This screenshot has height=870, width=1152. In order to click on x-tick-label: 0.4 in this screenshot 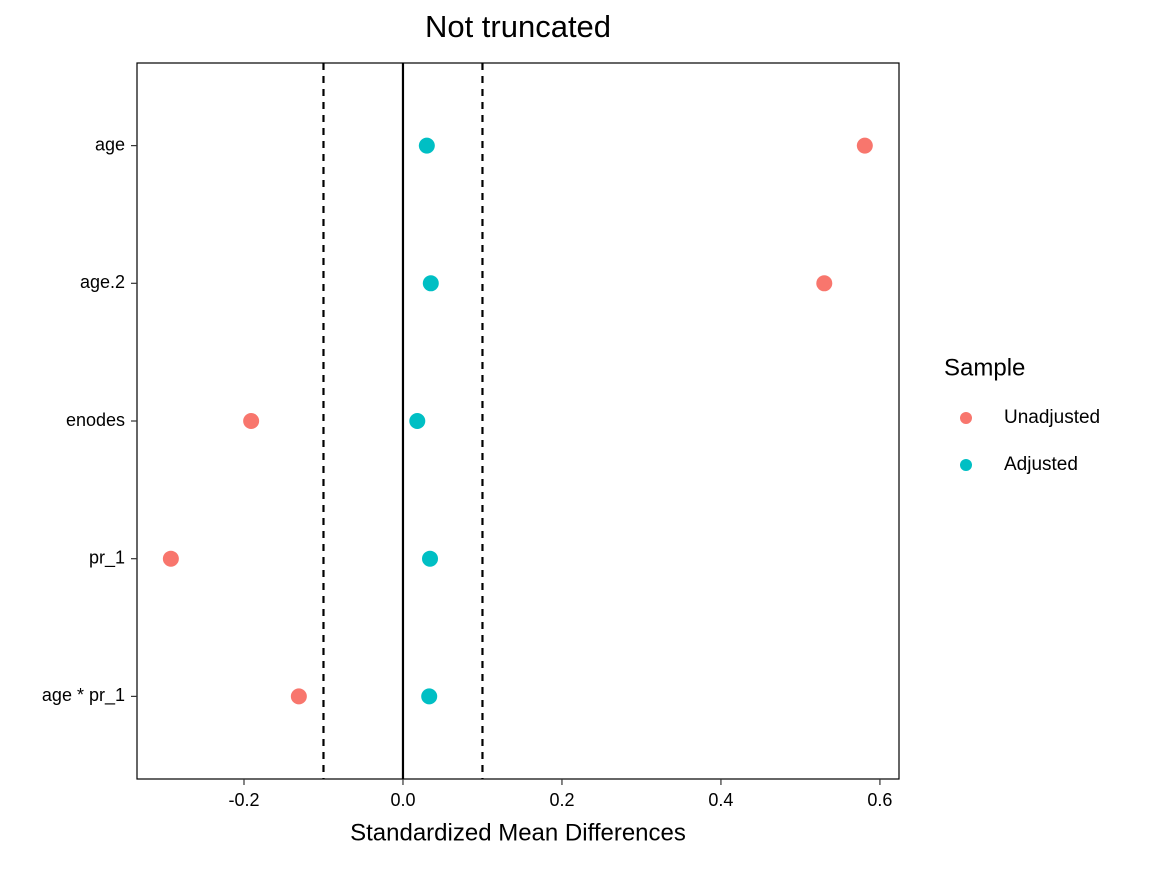, I will do `click(720, 800)`.